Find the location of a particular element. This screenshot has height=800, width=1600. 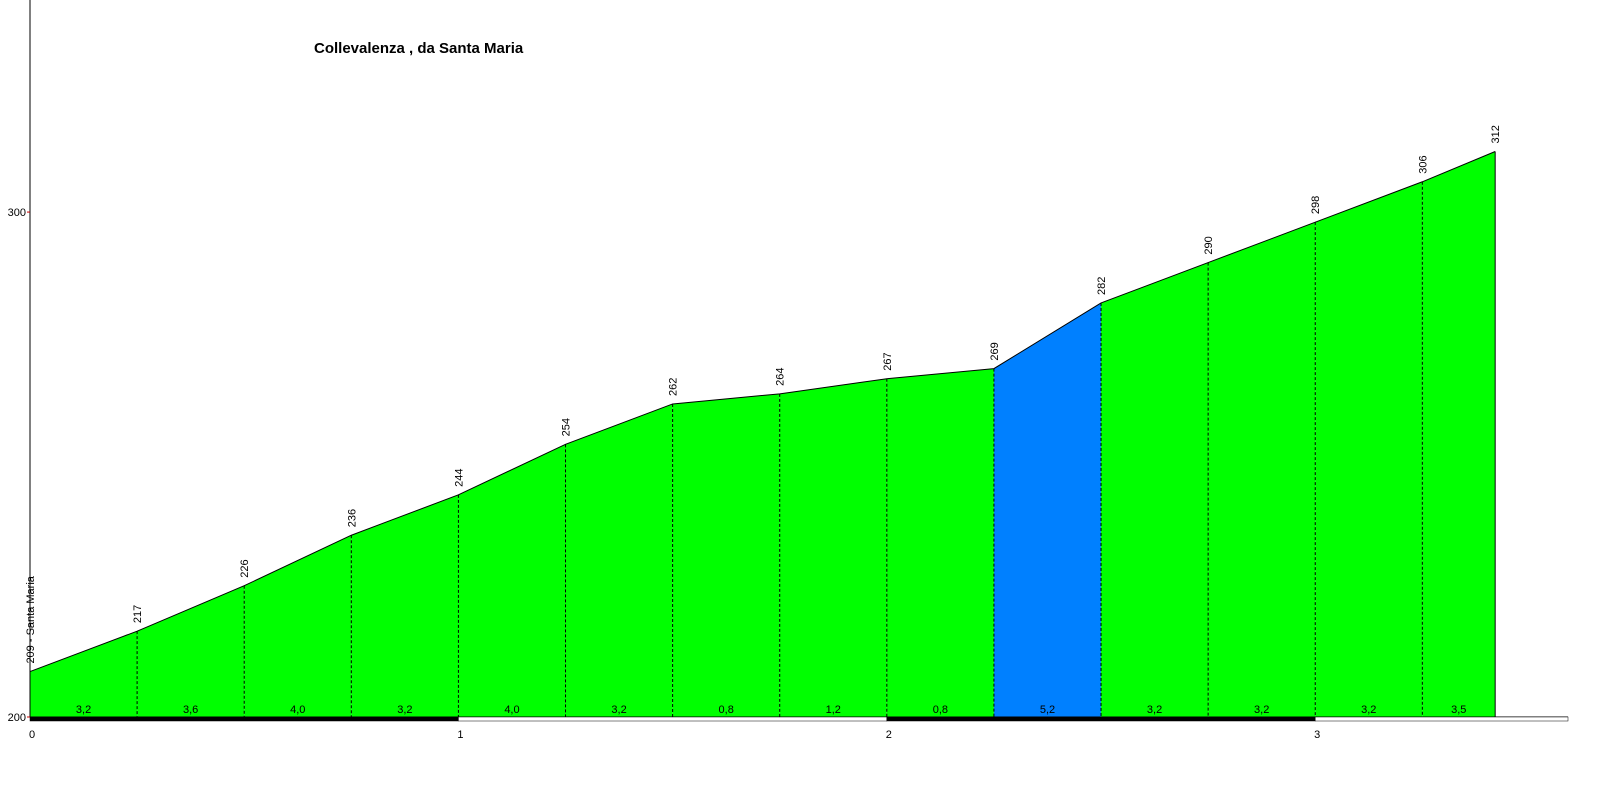

x-tick-label: 0 is located at coordinates (32, 735).